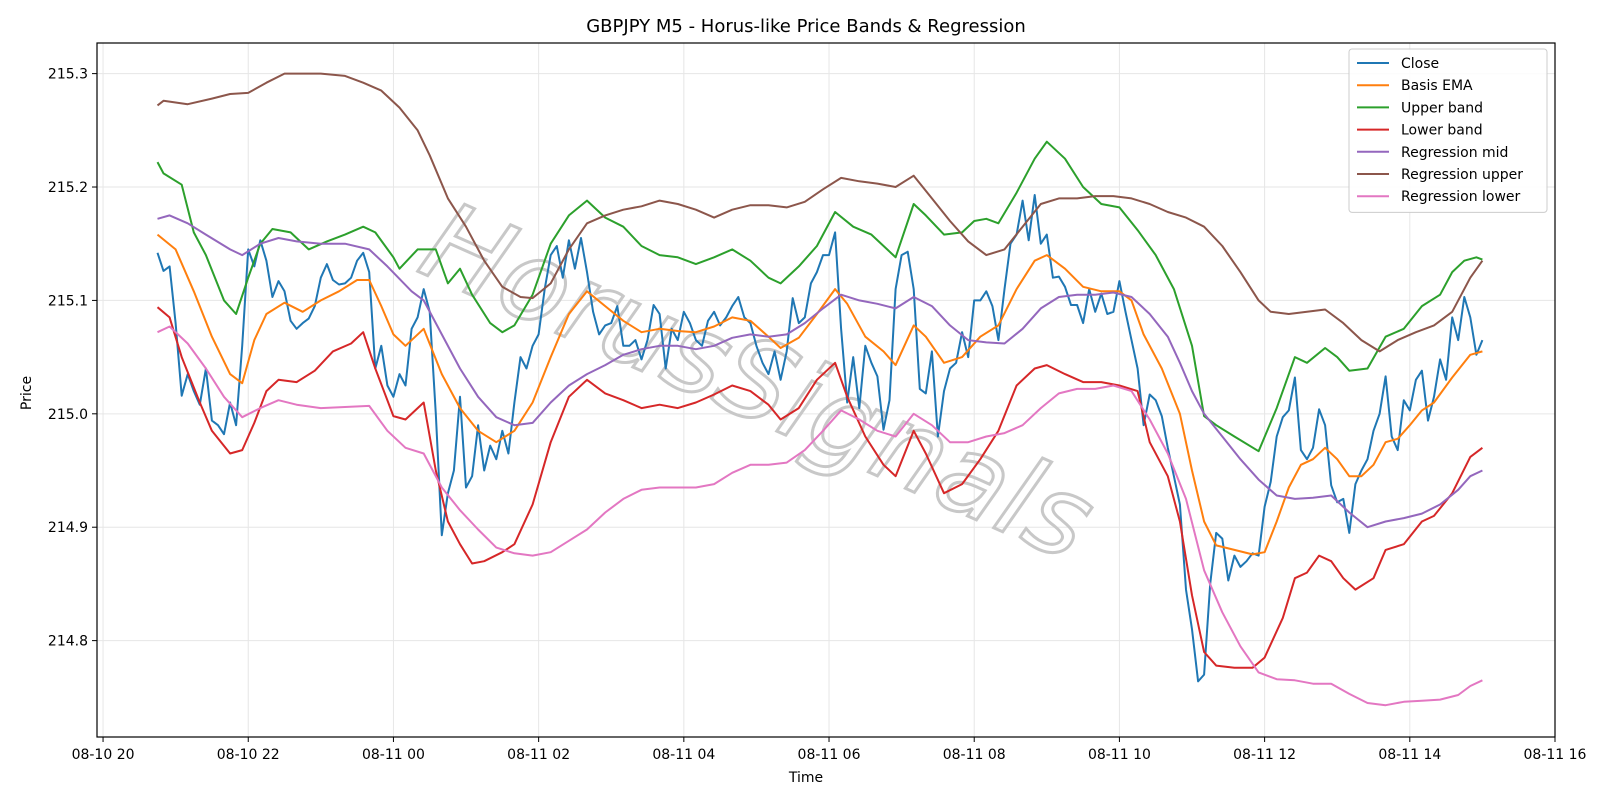 The image size is (1600, 800). What do you see at coordinates (103, 755) in the screenshot?
I see `x-tick-label: 08-10 20` at bounding box center [103, 755].